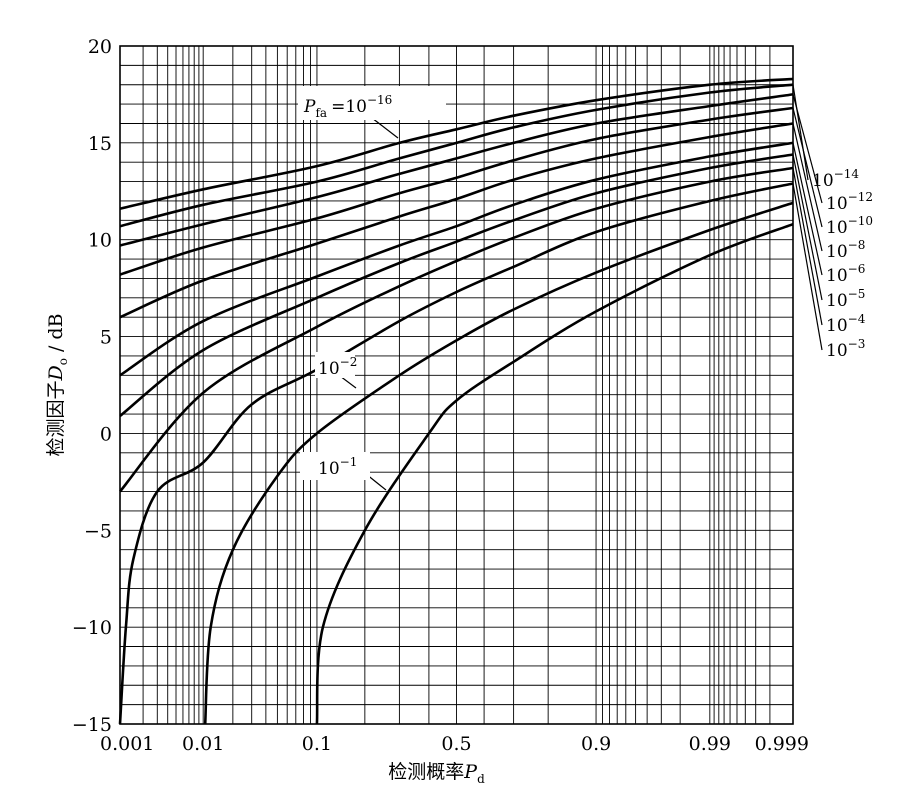 This screenshot has width=910, height=809. I want to click on curve-label-exp: −1, so click(349, 462).